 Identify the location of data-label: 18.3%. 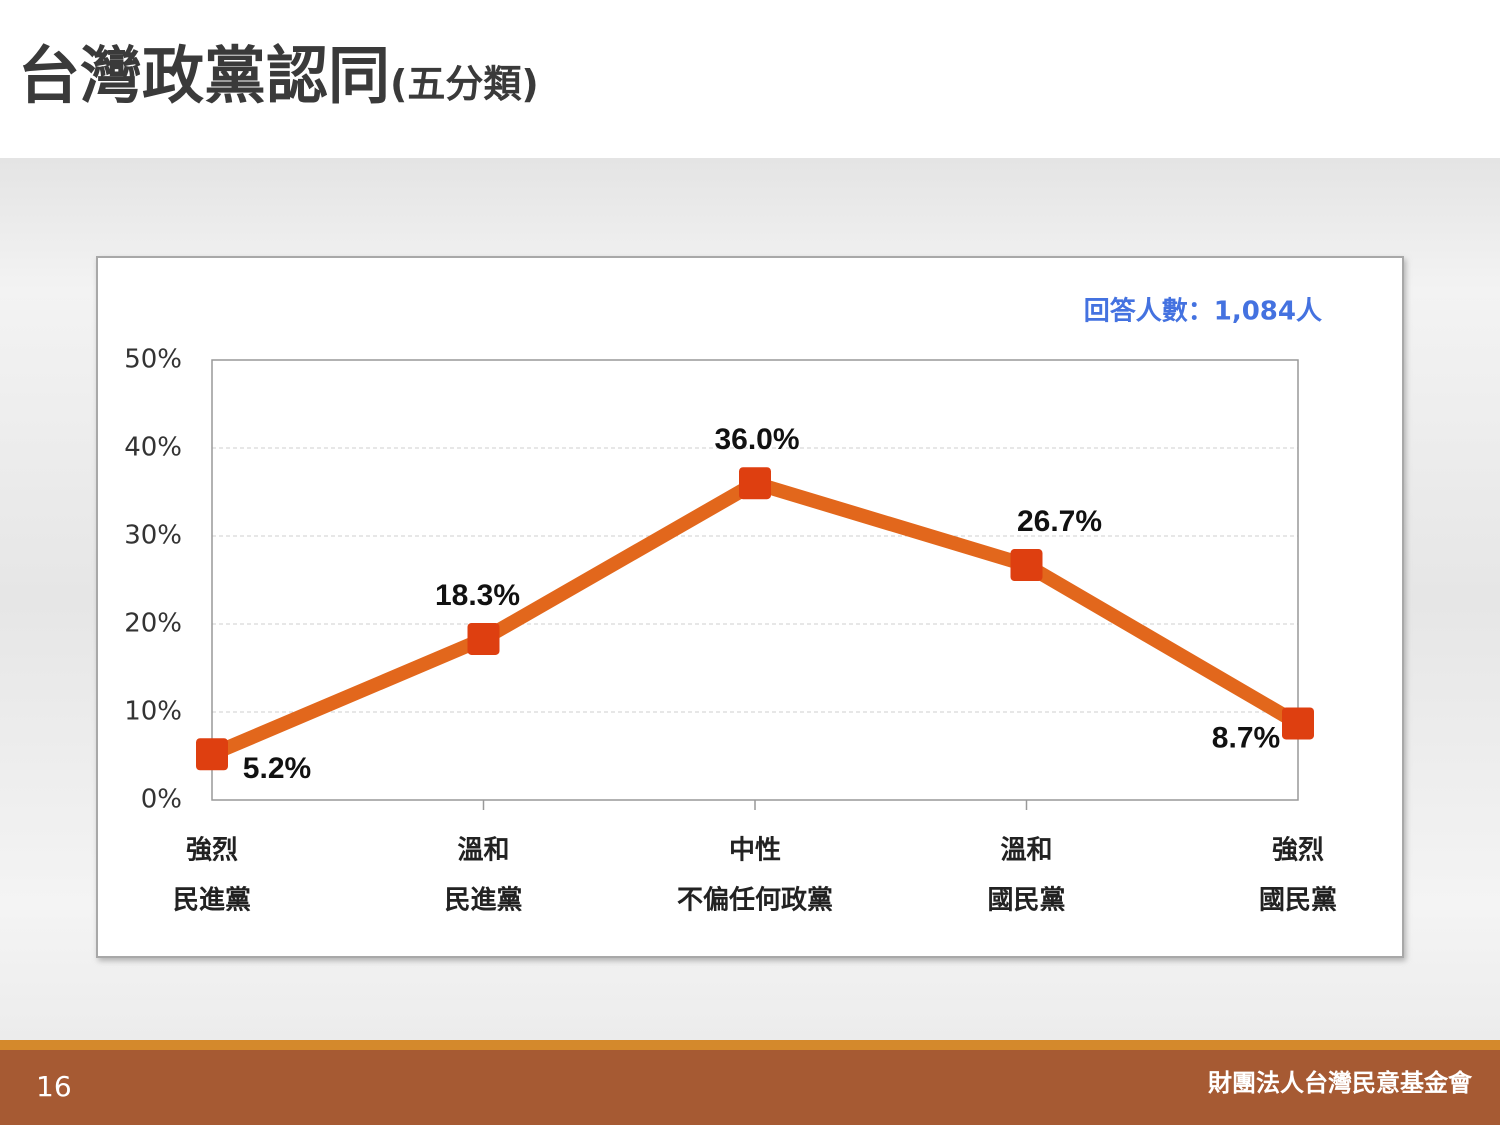
(477, 595).